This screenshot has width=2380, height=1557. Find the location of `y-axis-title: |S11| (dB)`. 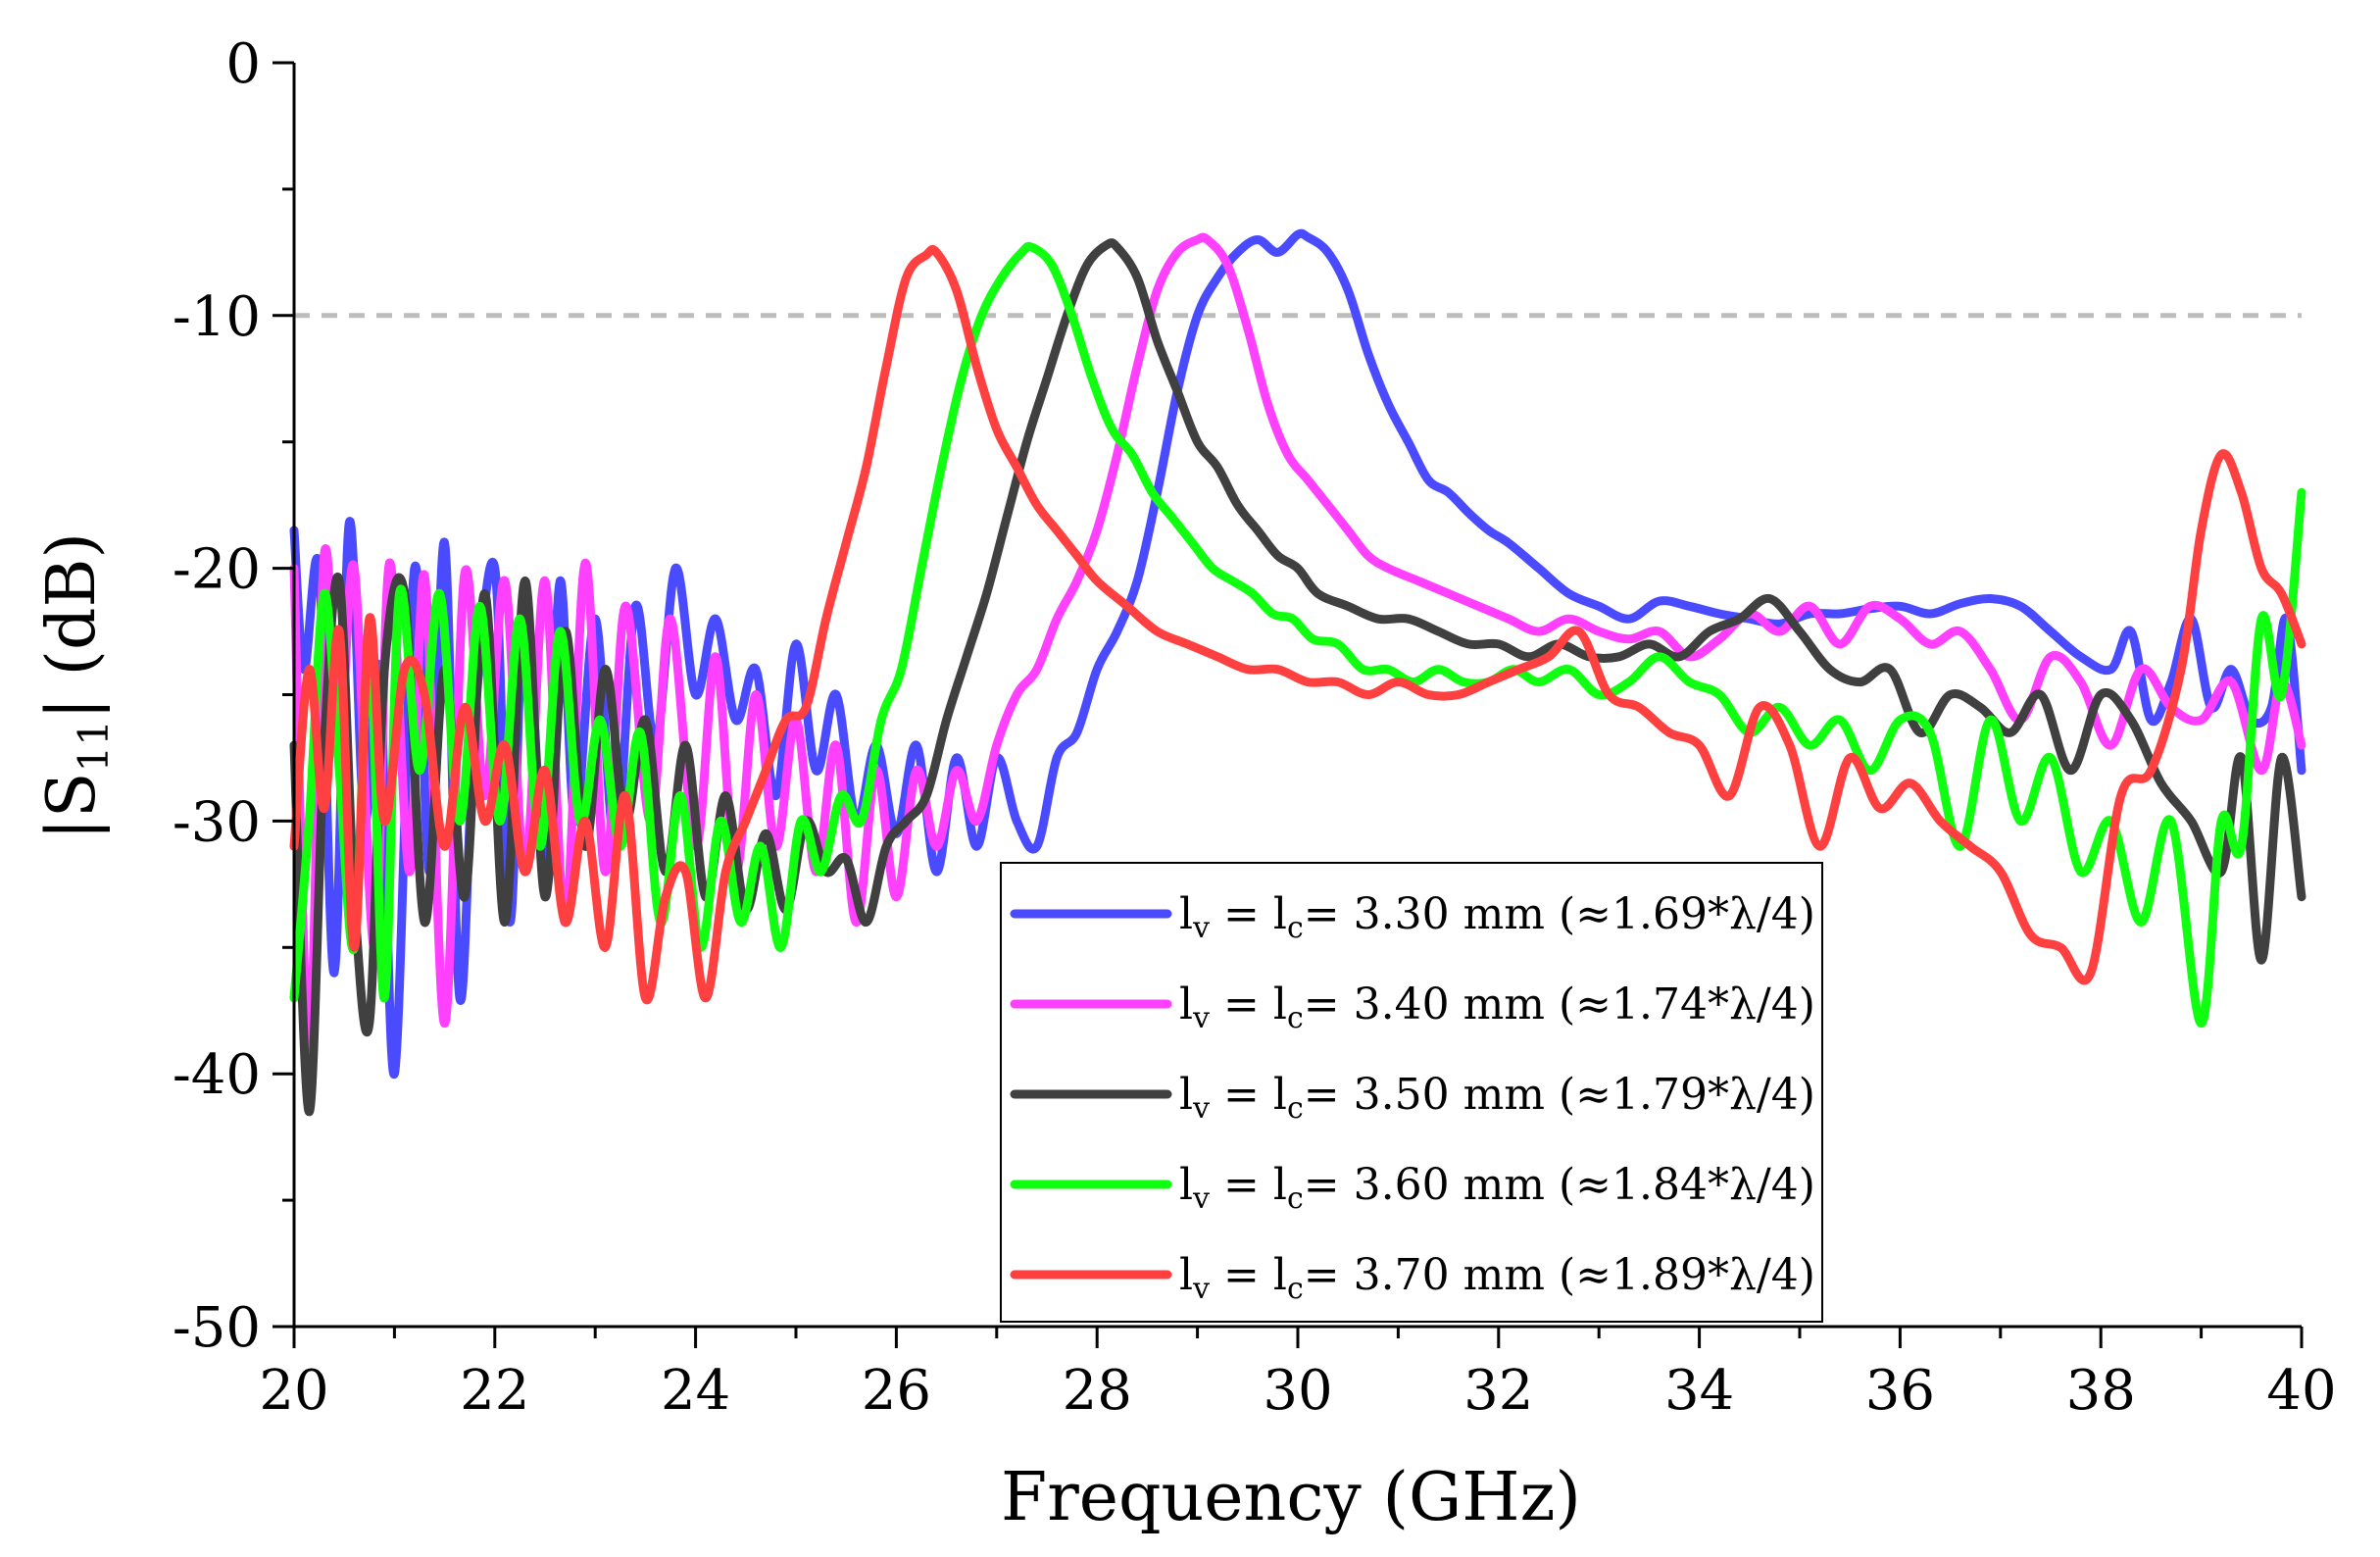

y-axis-title: |S11| (dB) is located at coordinates (75, 686).